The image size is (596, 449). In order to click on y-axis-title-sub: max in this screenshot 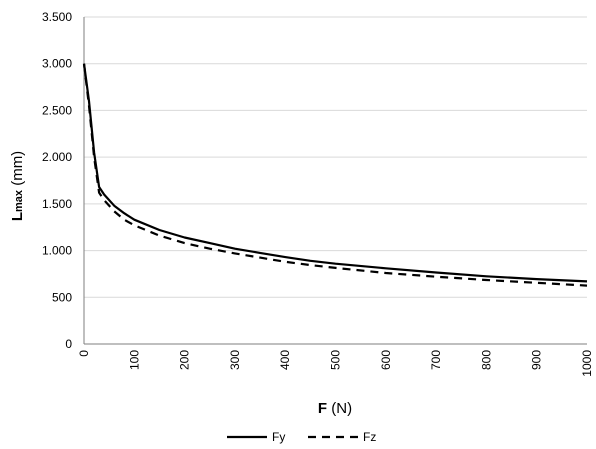, I will do `click(19, 200)`.